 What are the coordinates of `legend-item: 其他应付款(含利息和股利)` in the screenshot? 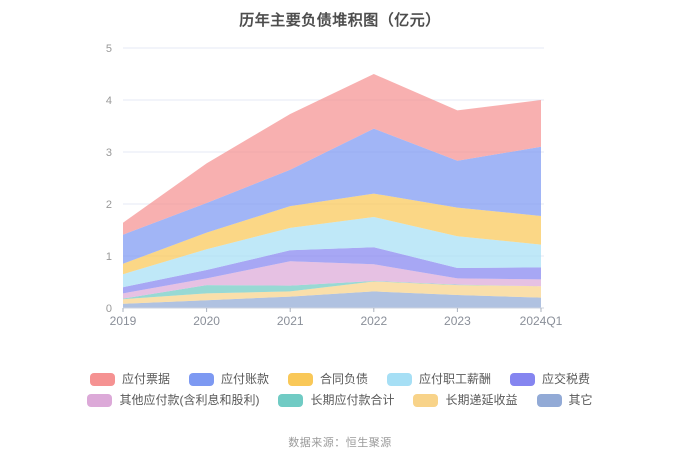 It's located at (173, 400).